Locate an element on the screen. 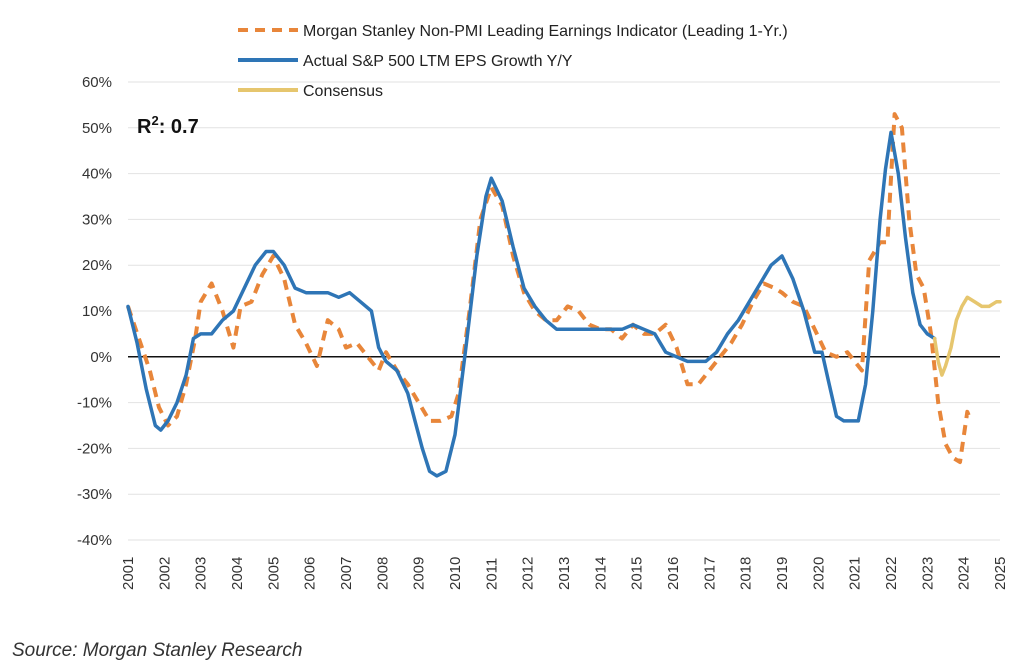 Image resolution: width=1033 pixels, height=668 pixels. x-tick-label: 2013 is located at coordinates (564, 573).